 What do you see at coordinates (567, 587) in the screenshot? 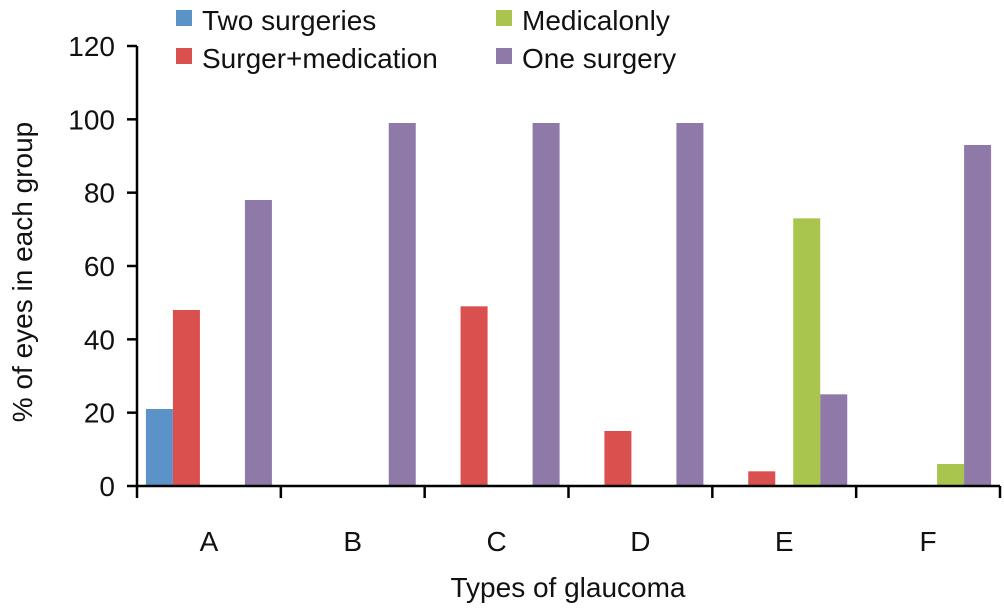
I see `x-axis-title: Types of glaucoma` at bounding box center [567, 587].